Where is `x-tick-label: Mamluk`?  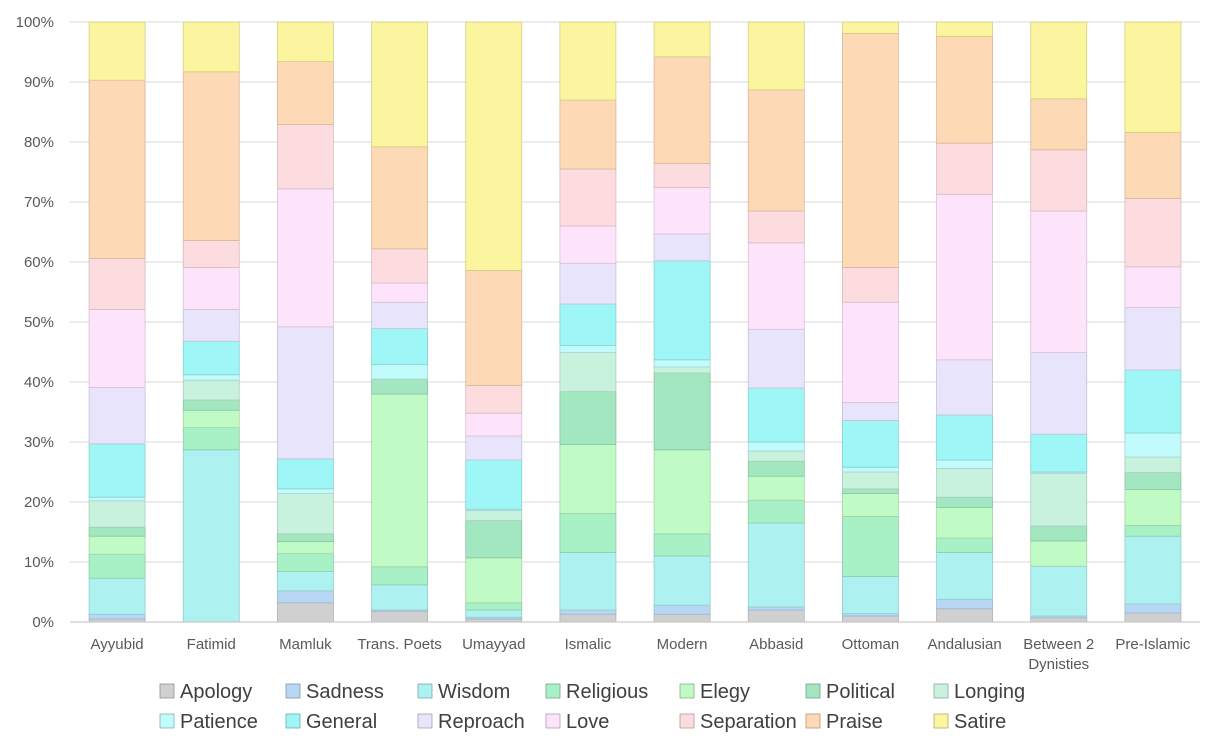 x-tick-label: Mamluk is located at coordinates (305, 644).